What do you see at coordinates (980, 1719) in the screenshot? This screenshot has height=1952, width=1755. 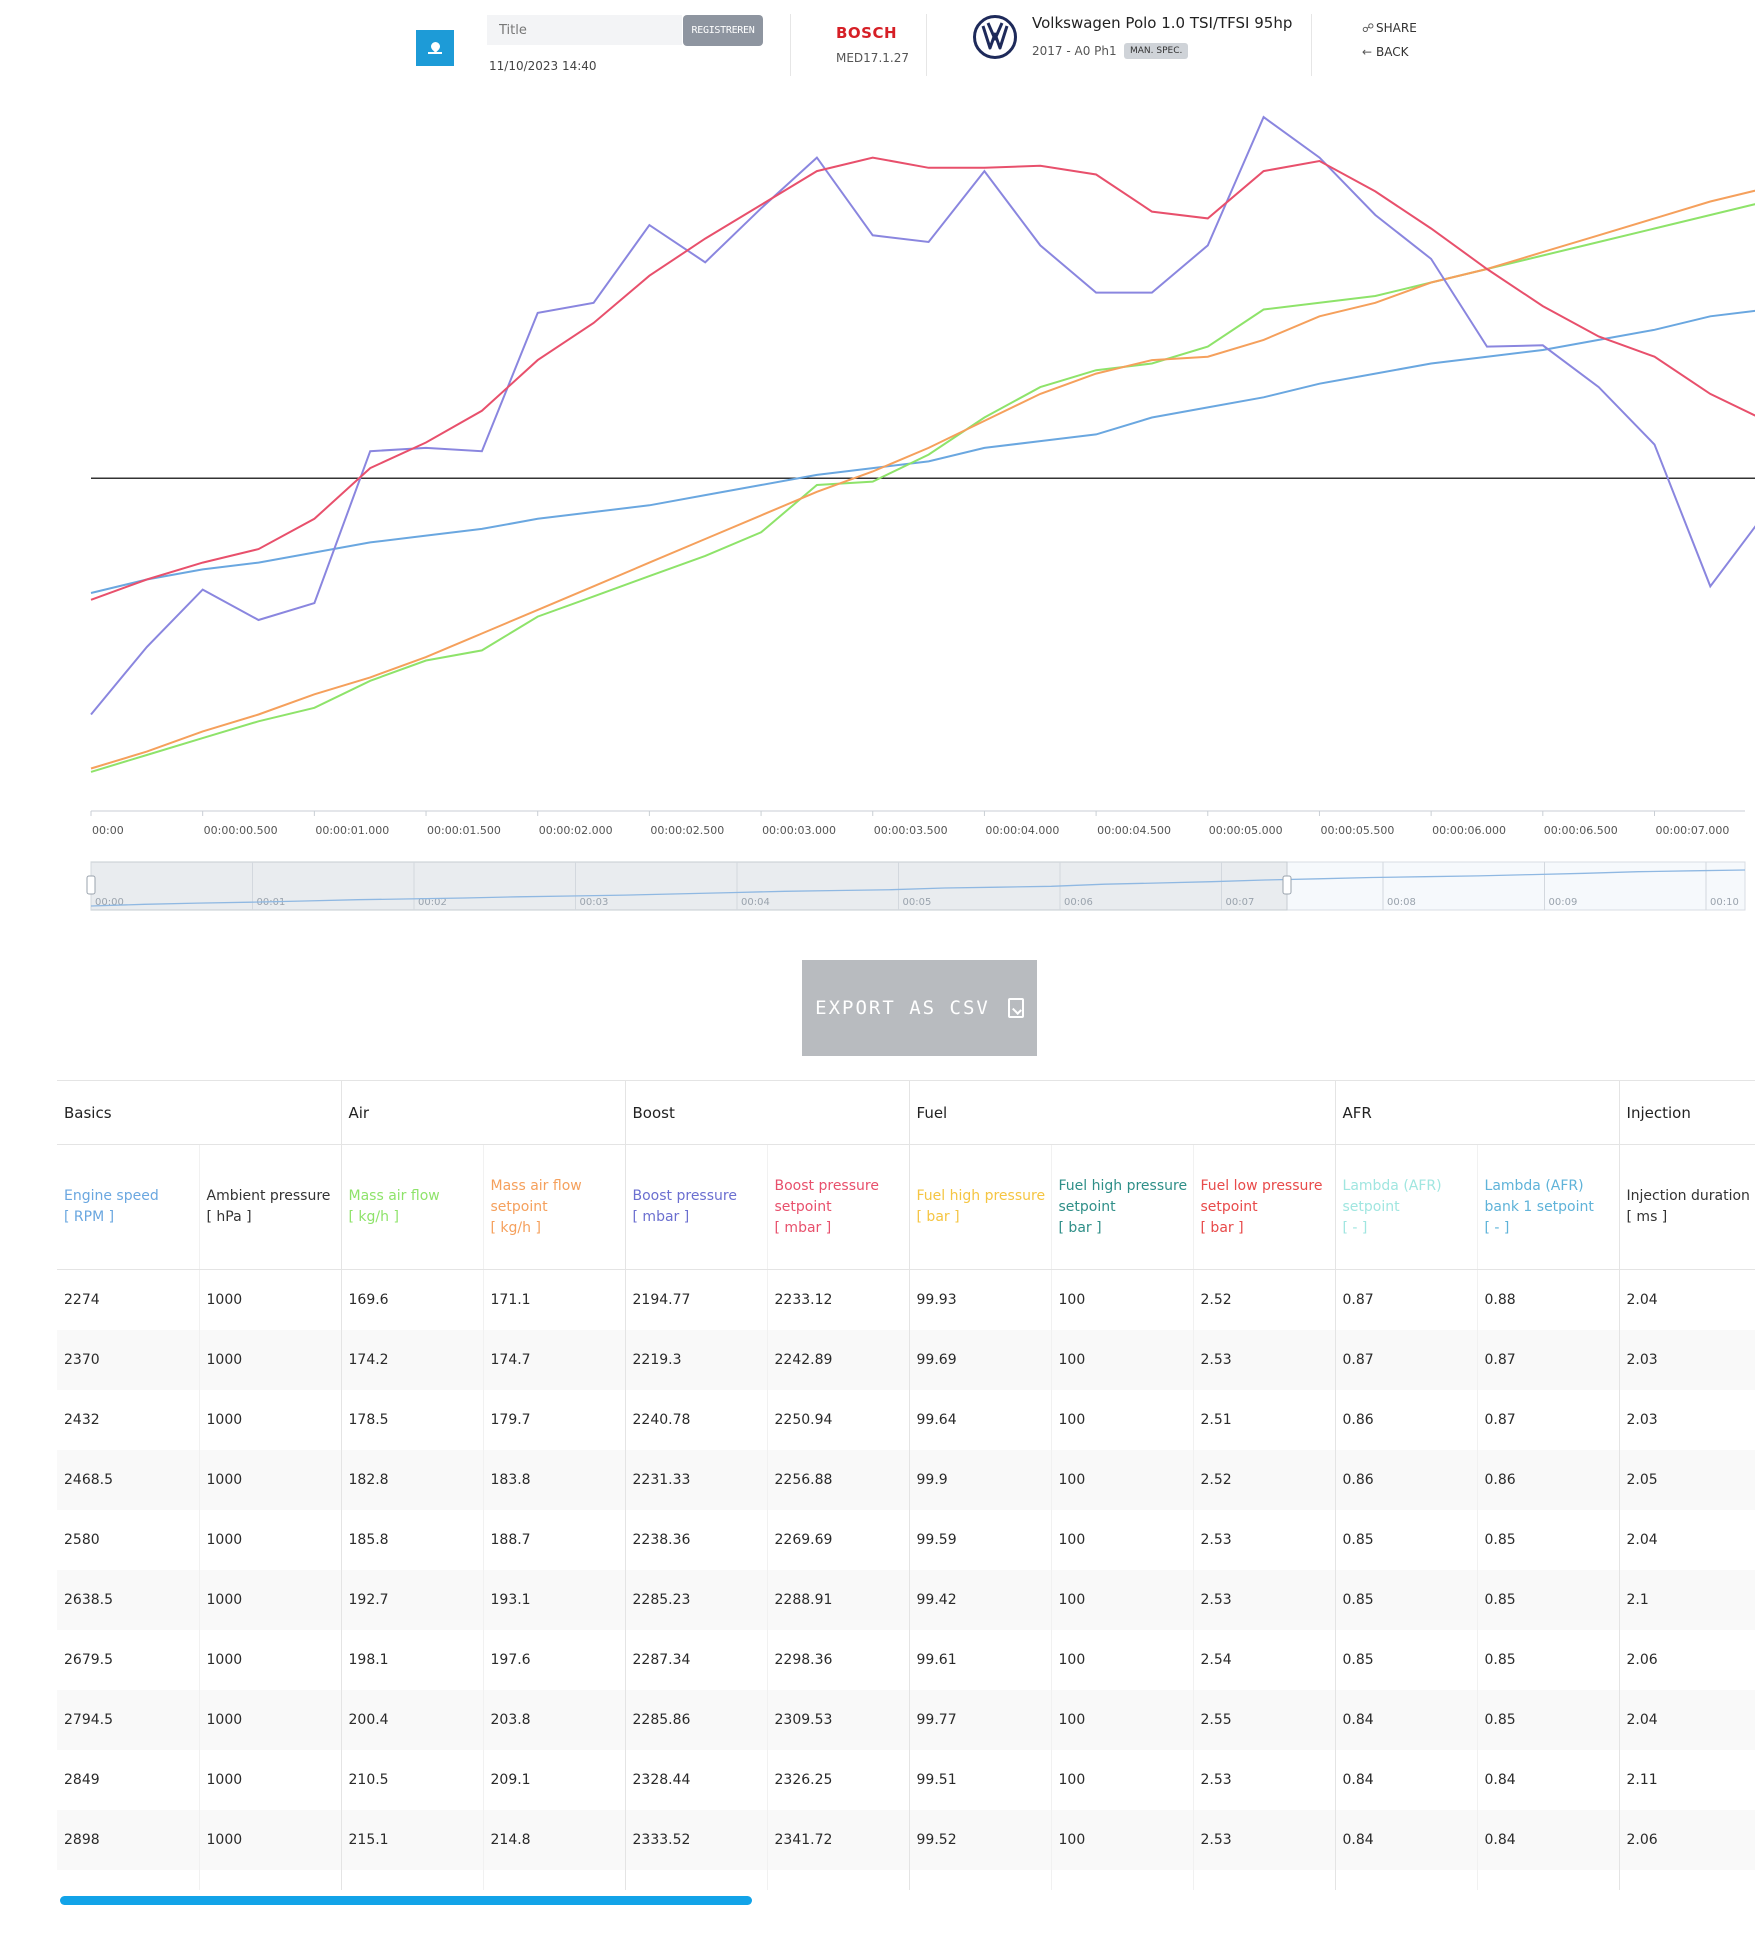 I see `table-cell: 99.77` at bounding box center [980, 1719].